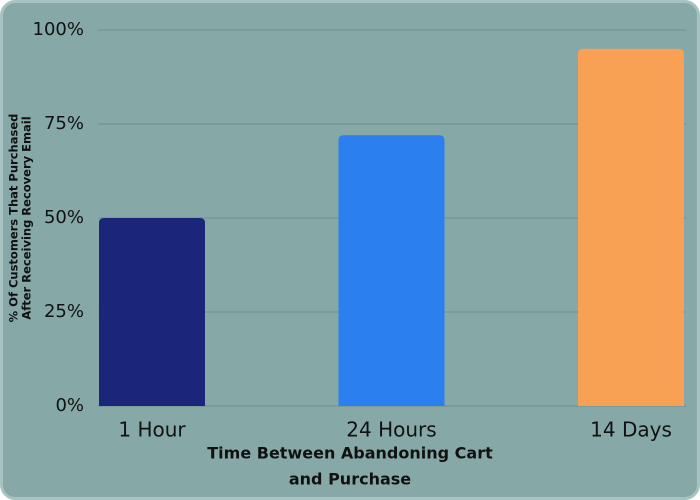  Describe the element at coordinates (58, 29) in the screenshot. I see `y-tick-label: 100%` at that location.